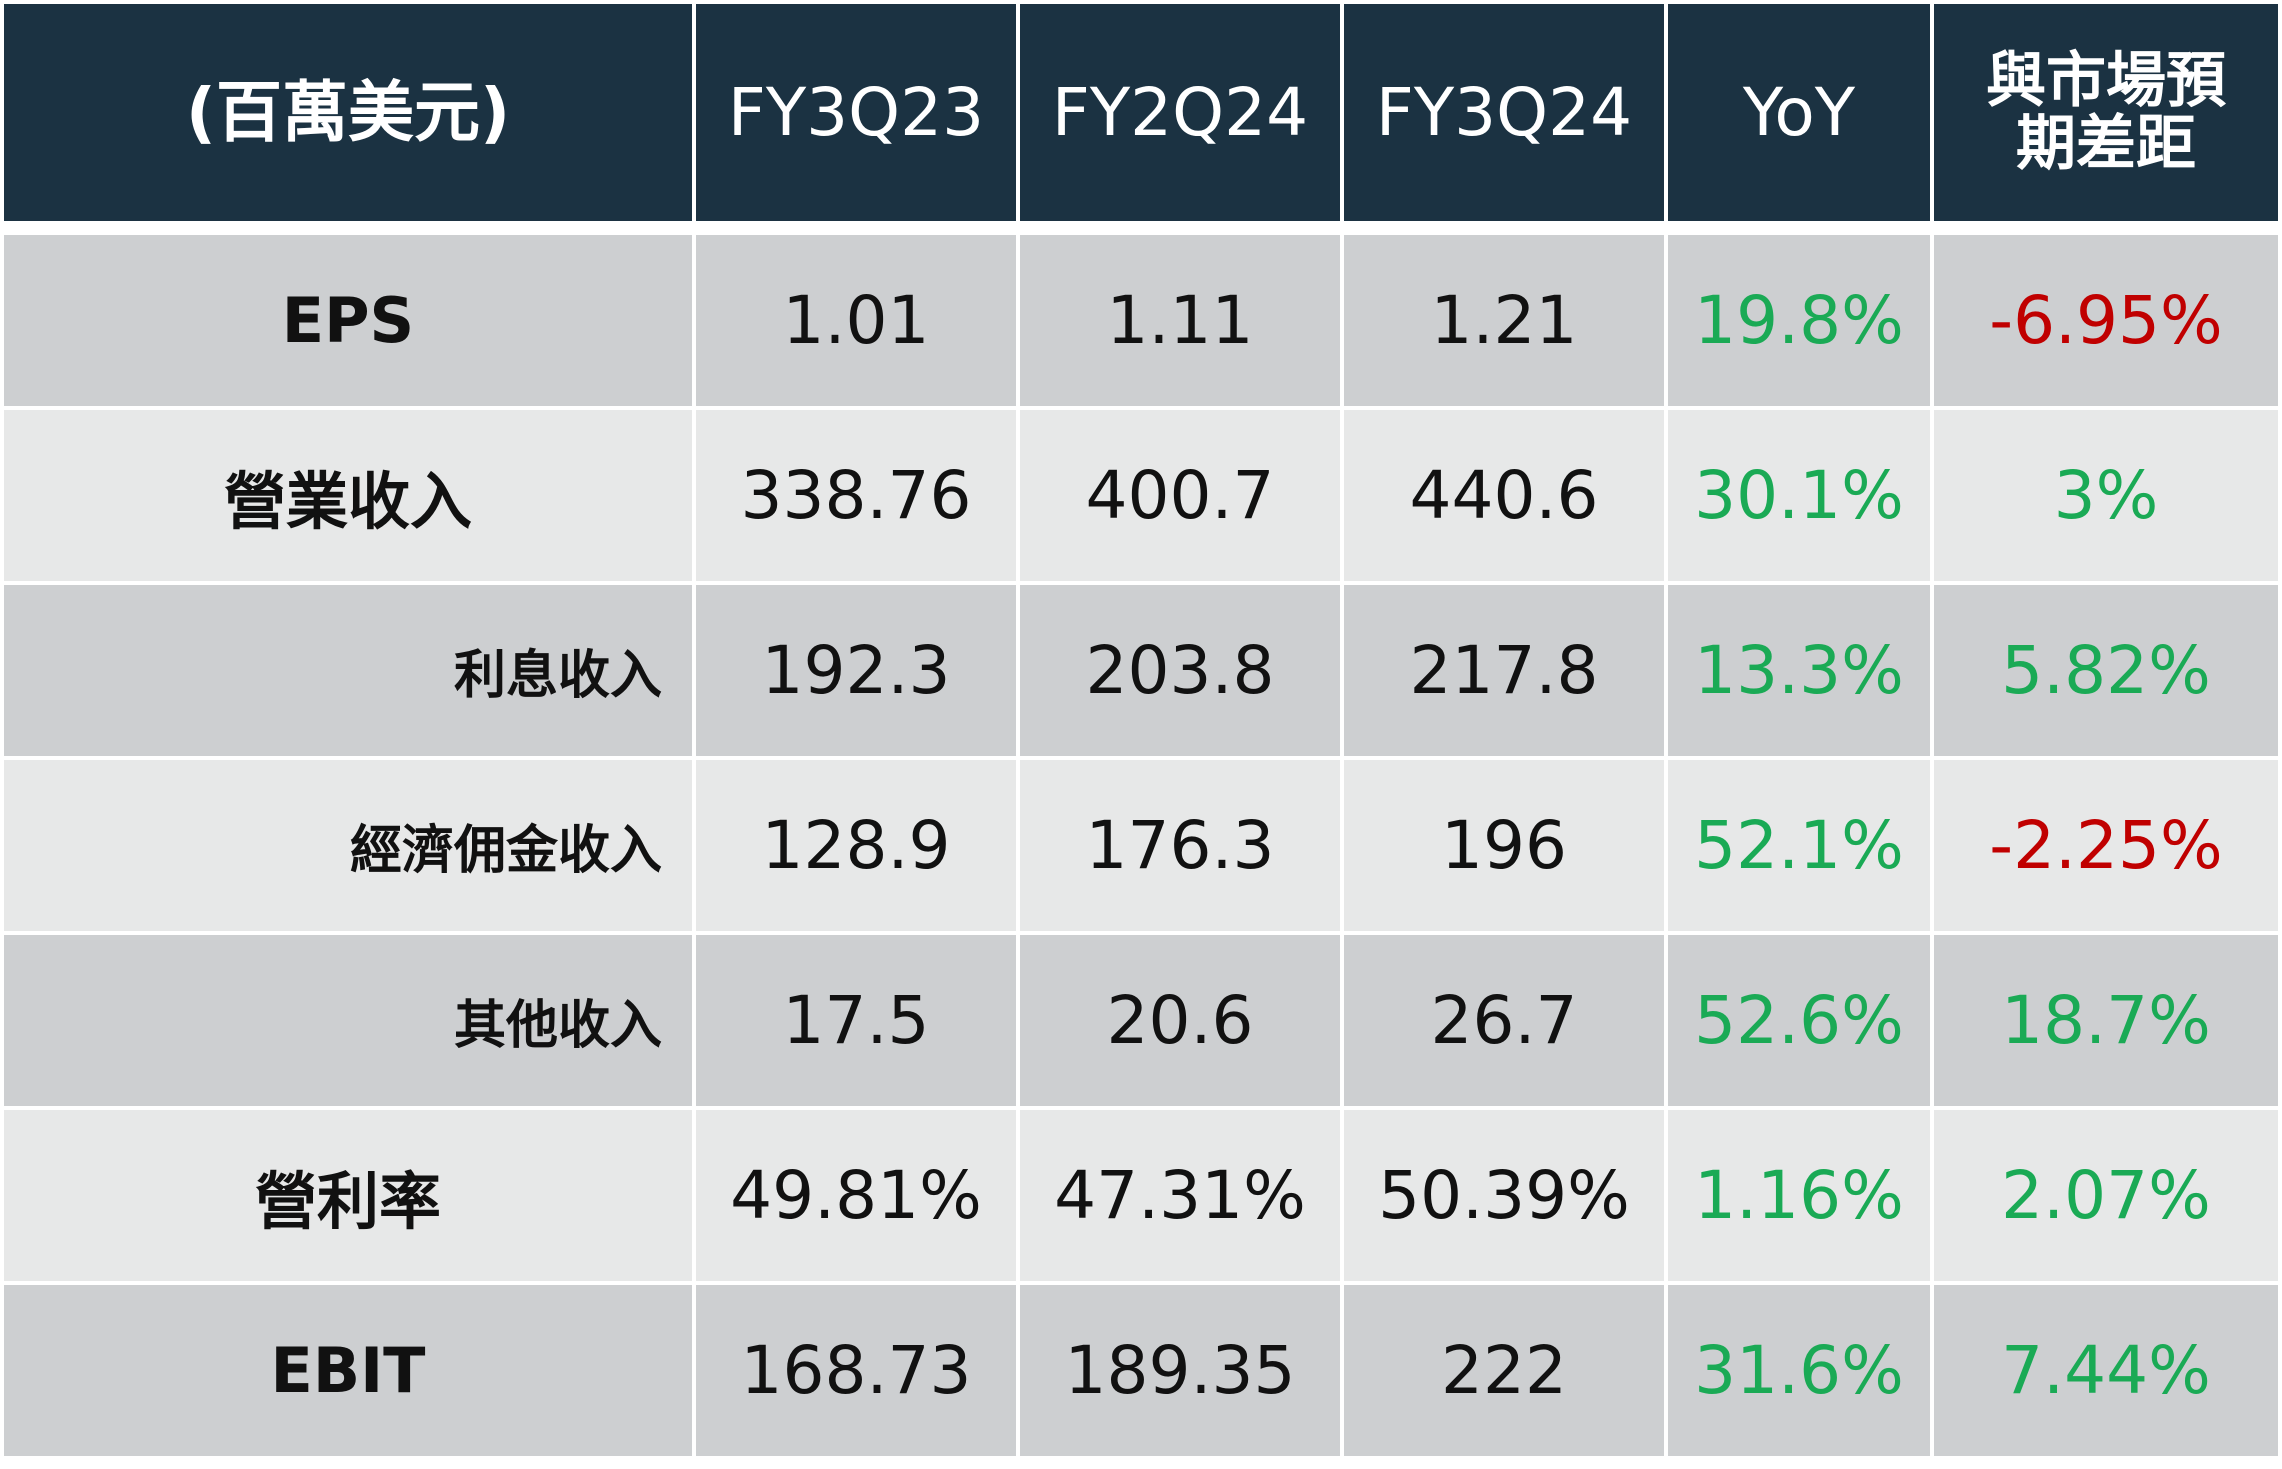  What do you see at coordinates (858, 845) in the screenshot?
I see `cell-fy3q23: 128.9` at bounding box center [858, 845].